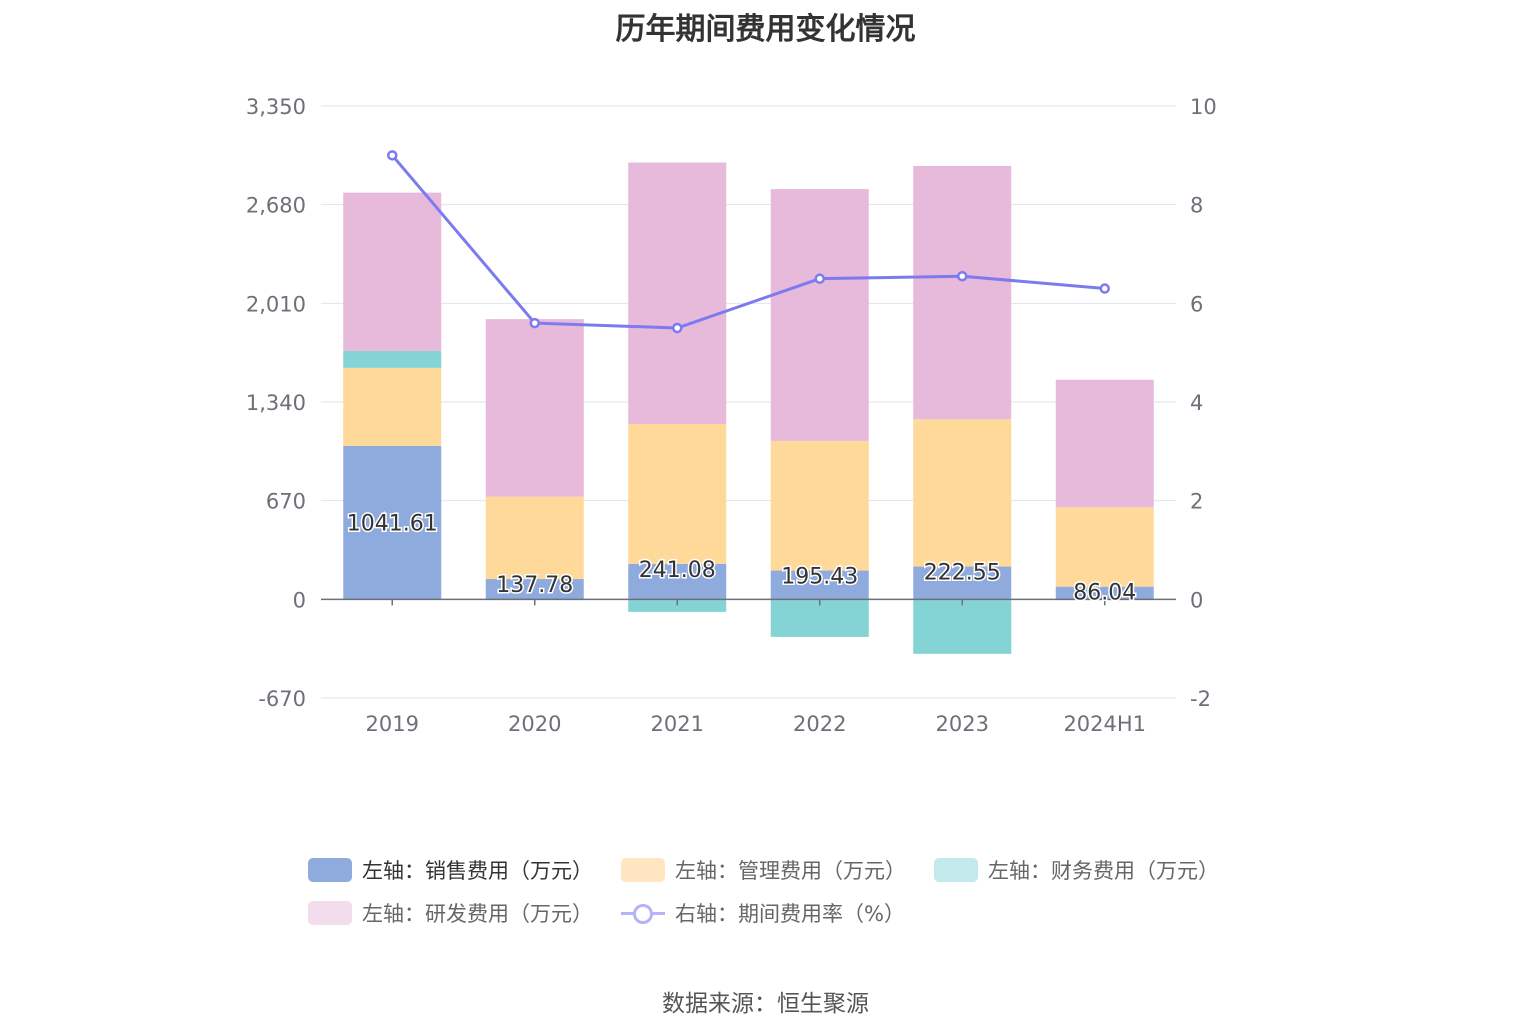  I want to click on data-label: 86.04, so click(1104, 593).